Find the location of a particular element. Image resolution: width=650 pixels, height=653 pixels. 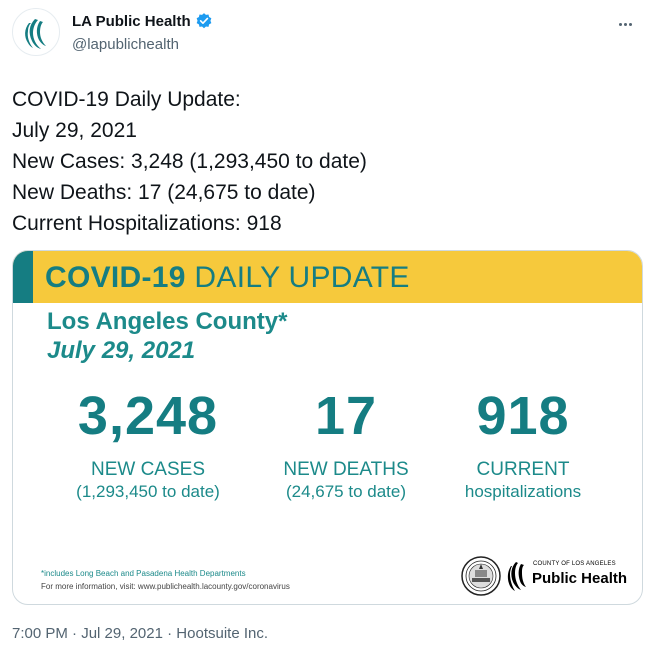

banner-title: COVID-19 DAILY UPDATE is located at coordinates (227, 278).